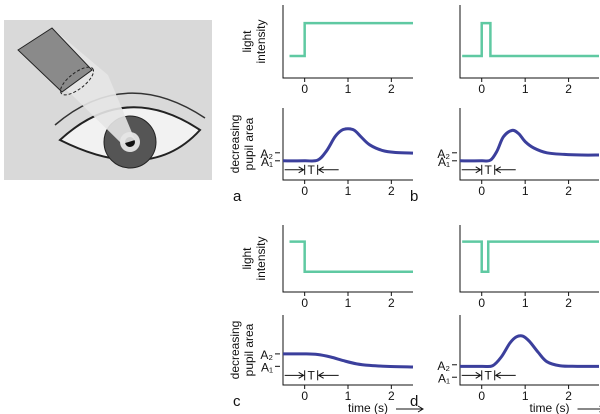 The image size is (600, 414). What do you see at coordinates (77, 81) in the screenshot?
I see `lens-rim` at bounding box center [77, 81].